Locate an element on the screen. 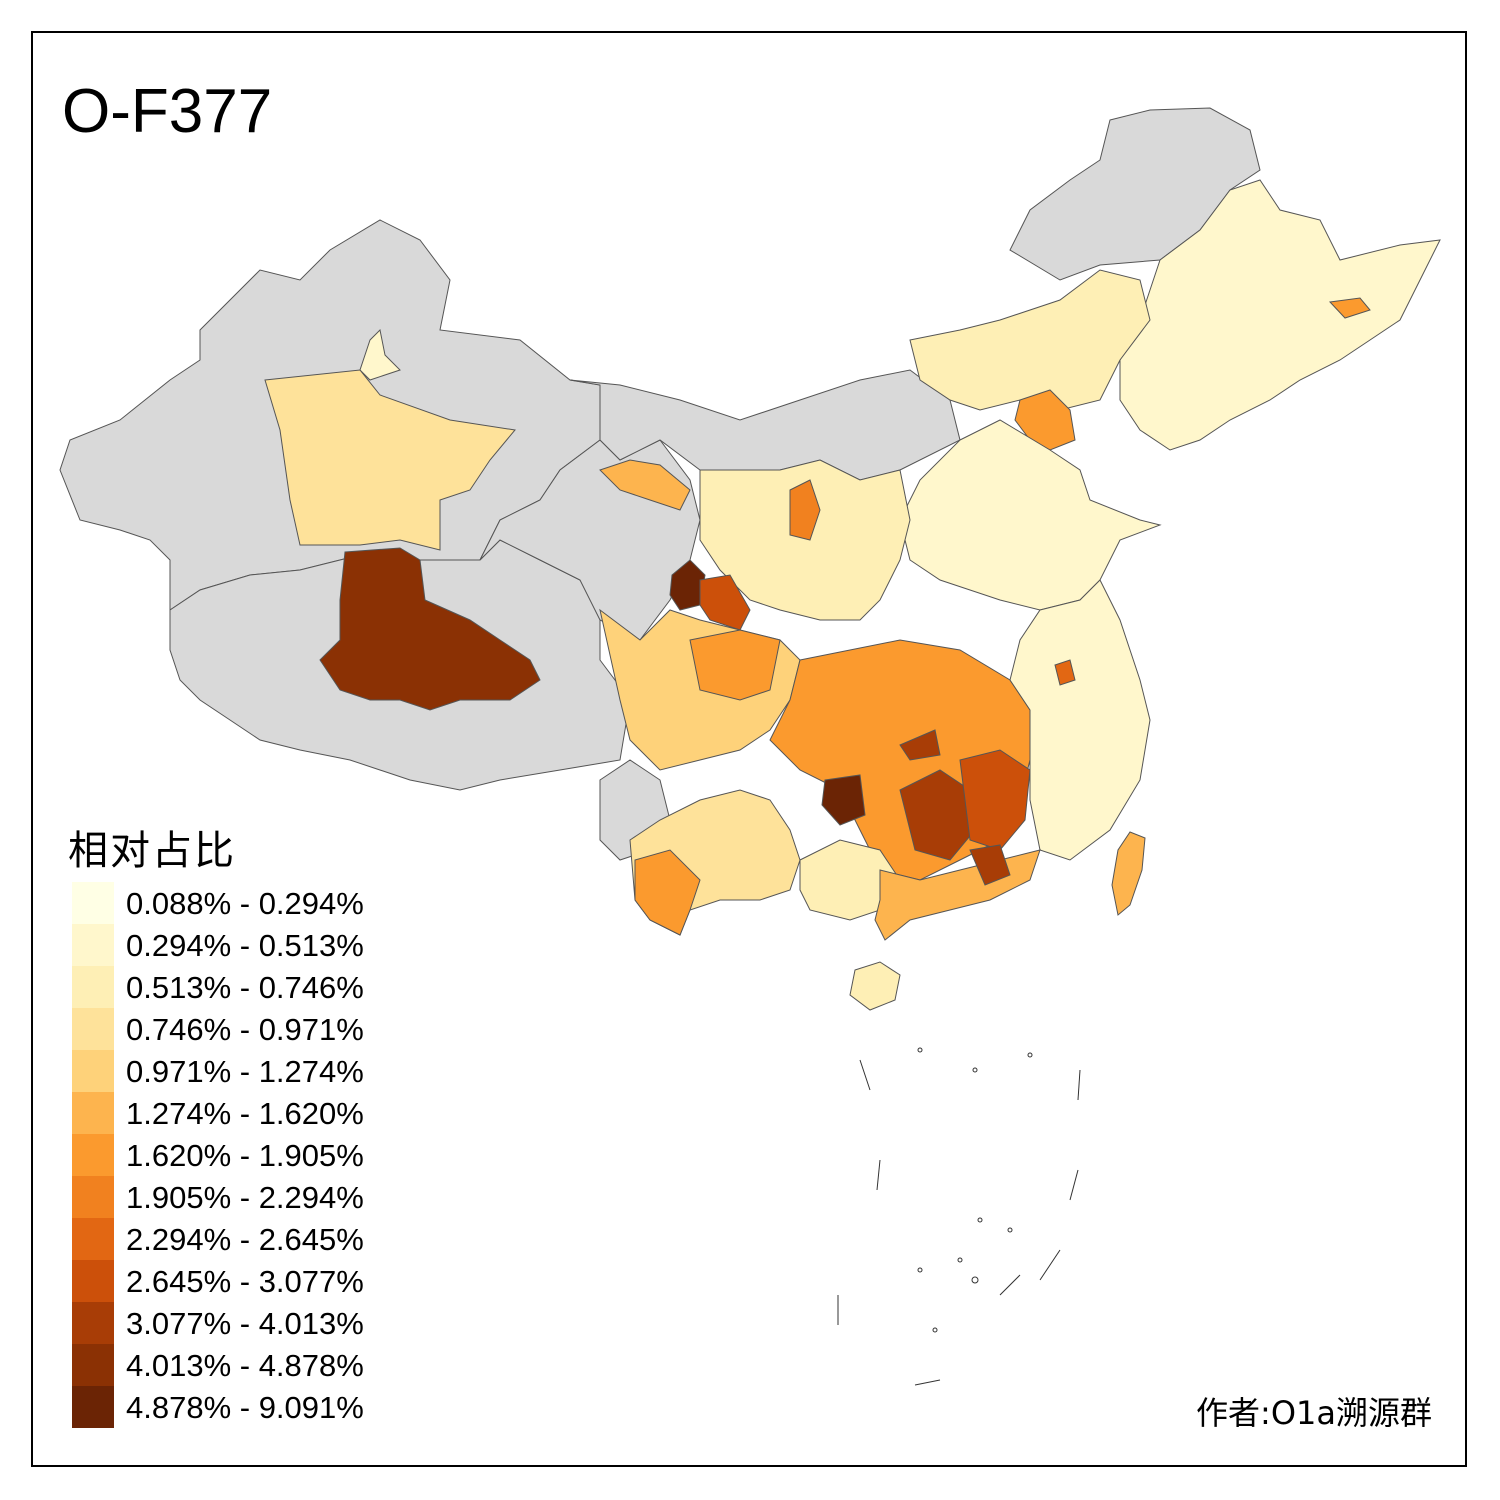 The width and height of the screenshot is (1500, 1500). region-tibet-dark is located at coordinates (430, 629).